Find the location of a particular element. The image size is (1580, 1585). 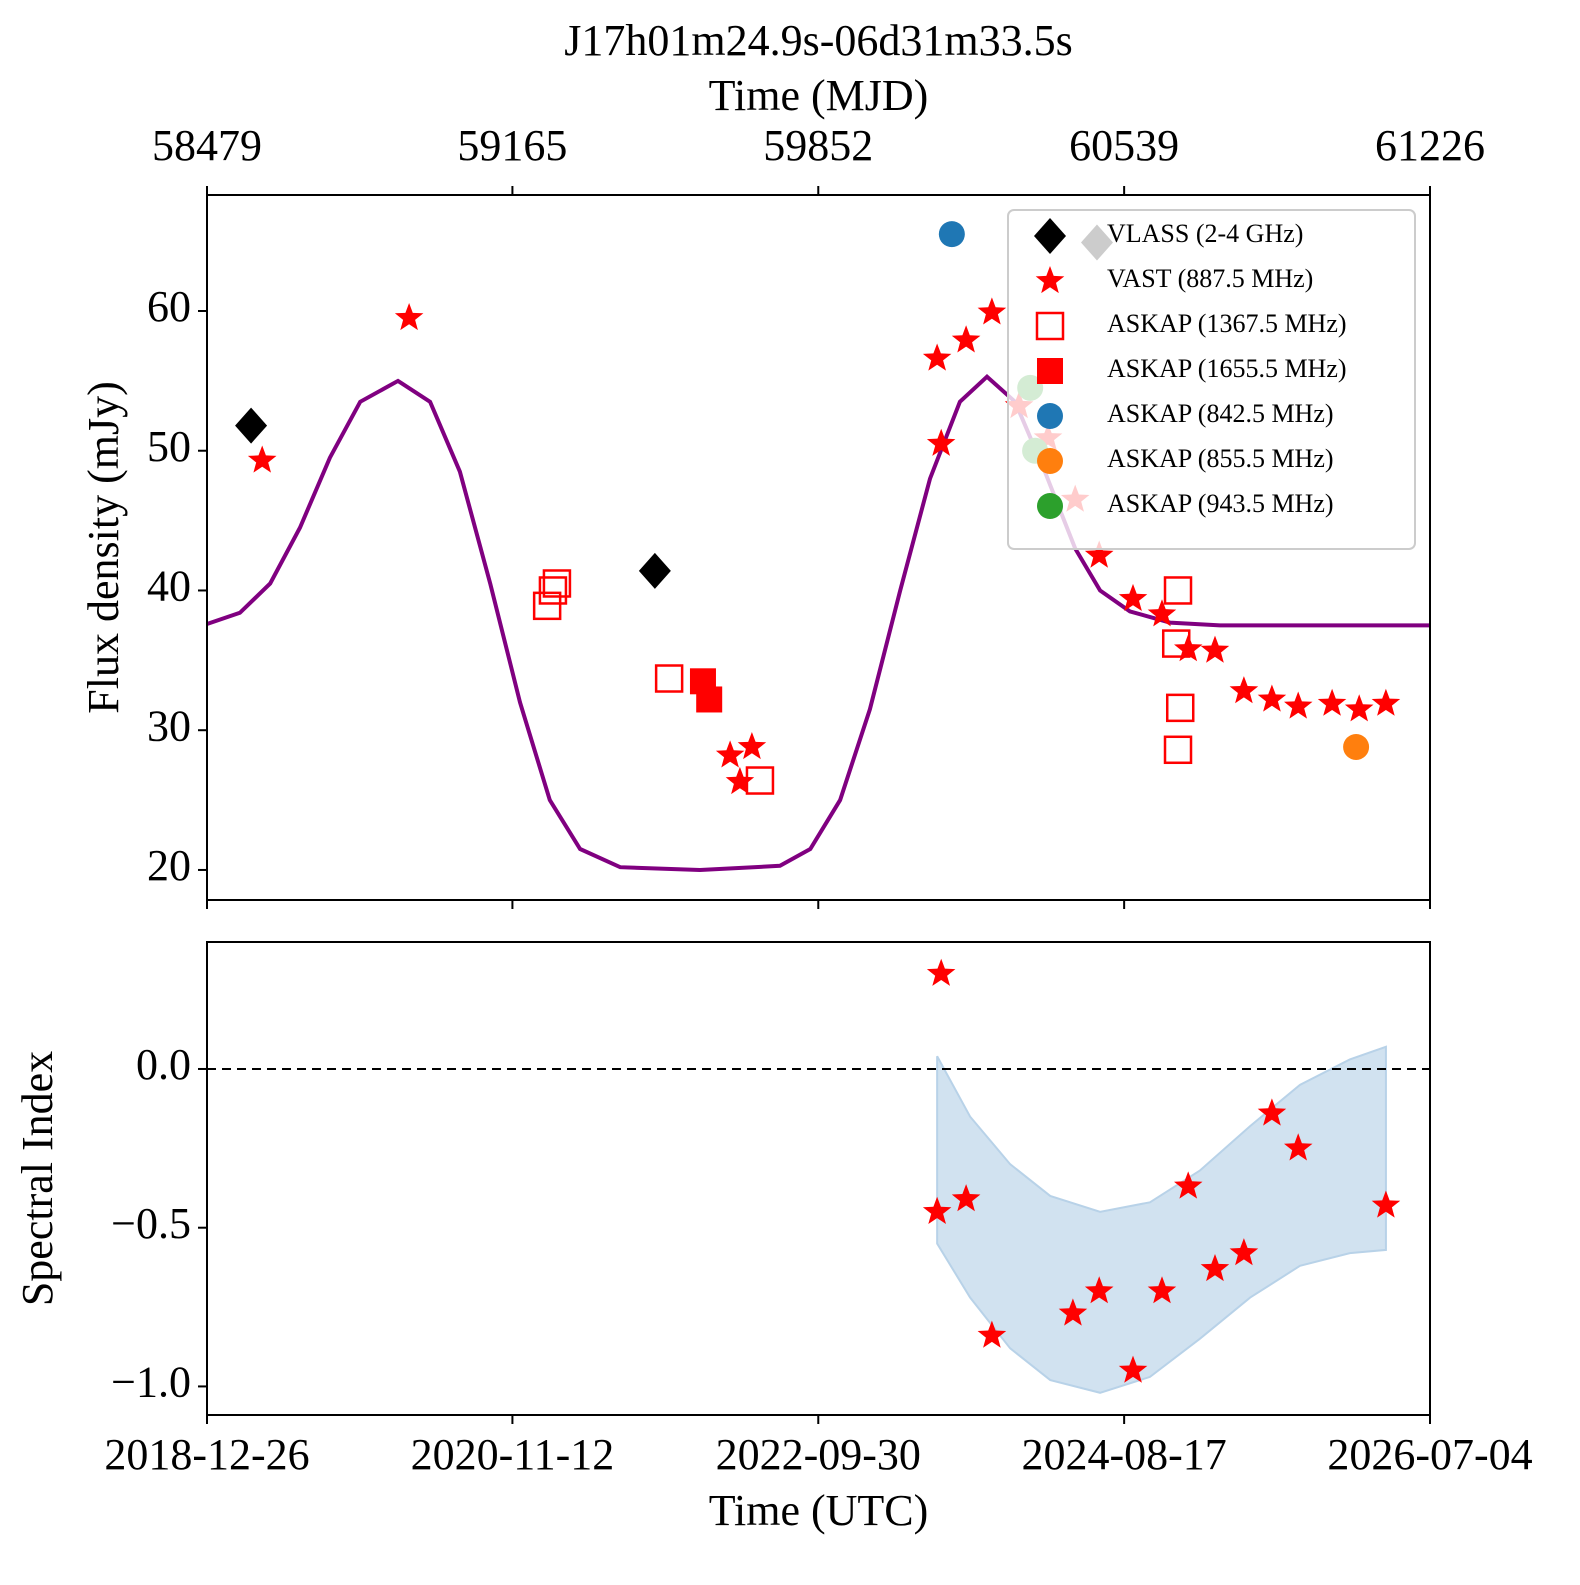

legend-label: VAST (887.5 MHz) is located at coordinates (1210, 278).